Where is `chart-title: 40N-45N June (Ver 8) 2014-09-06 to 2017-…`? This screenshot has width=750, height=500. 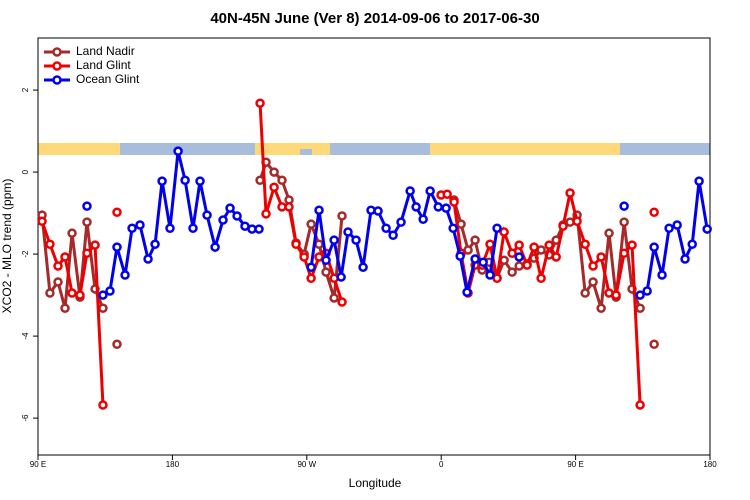
chart-title: 40N-45N June (Ver 8) 2014-09-06 to 2017-… is located at coordinates (374, 18).